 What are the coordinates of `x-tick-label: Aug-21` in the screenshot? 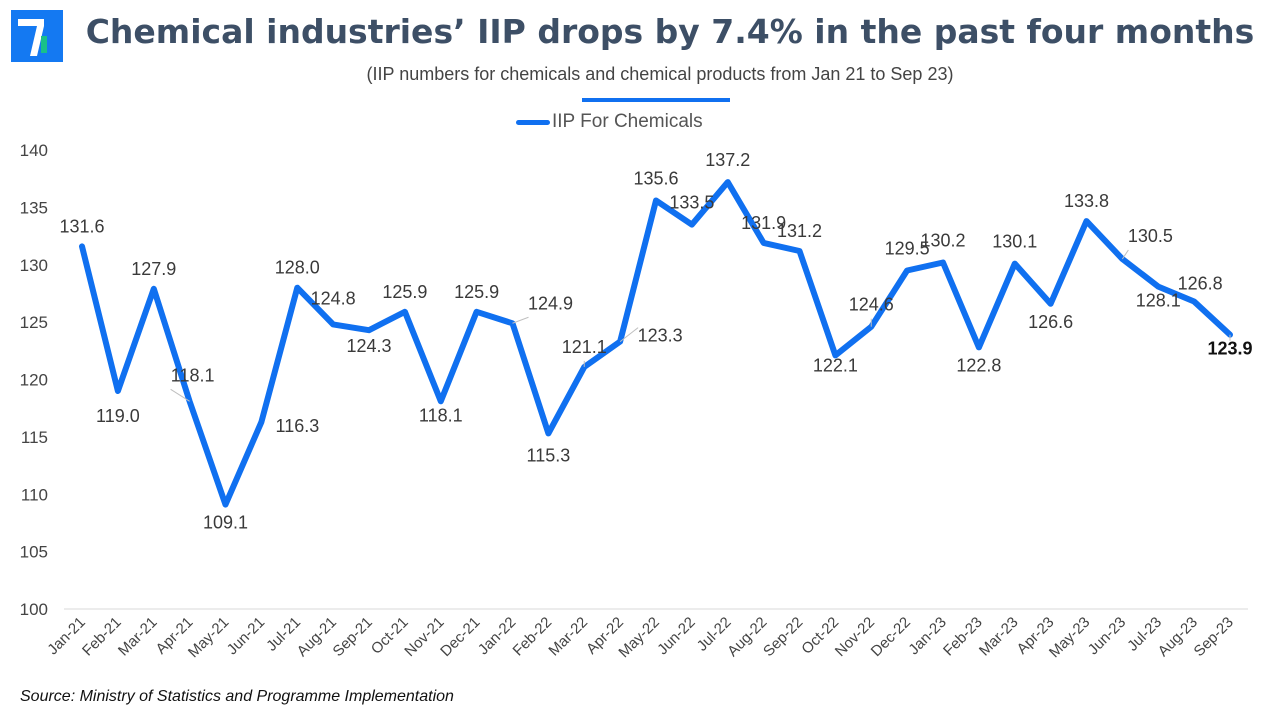 It's located at (317, 637).